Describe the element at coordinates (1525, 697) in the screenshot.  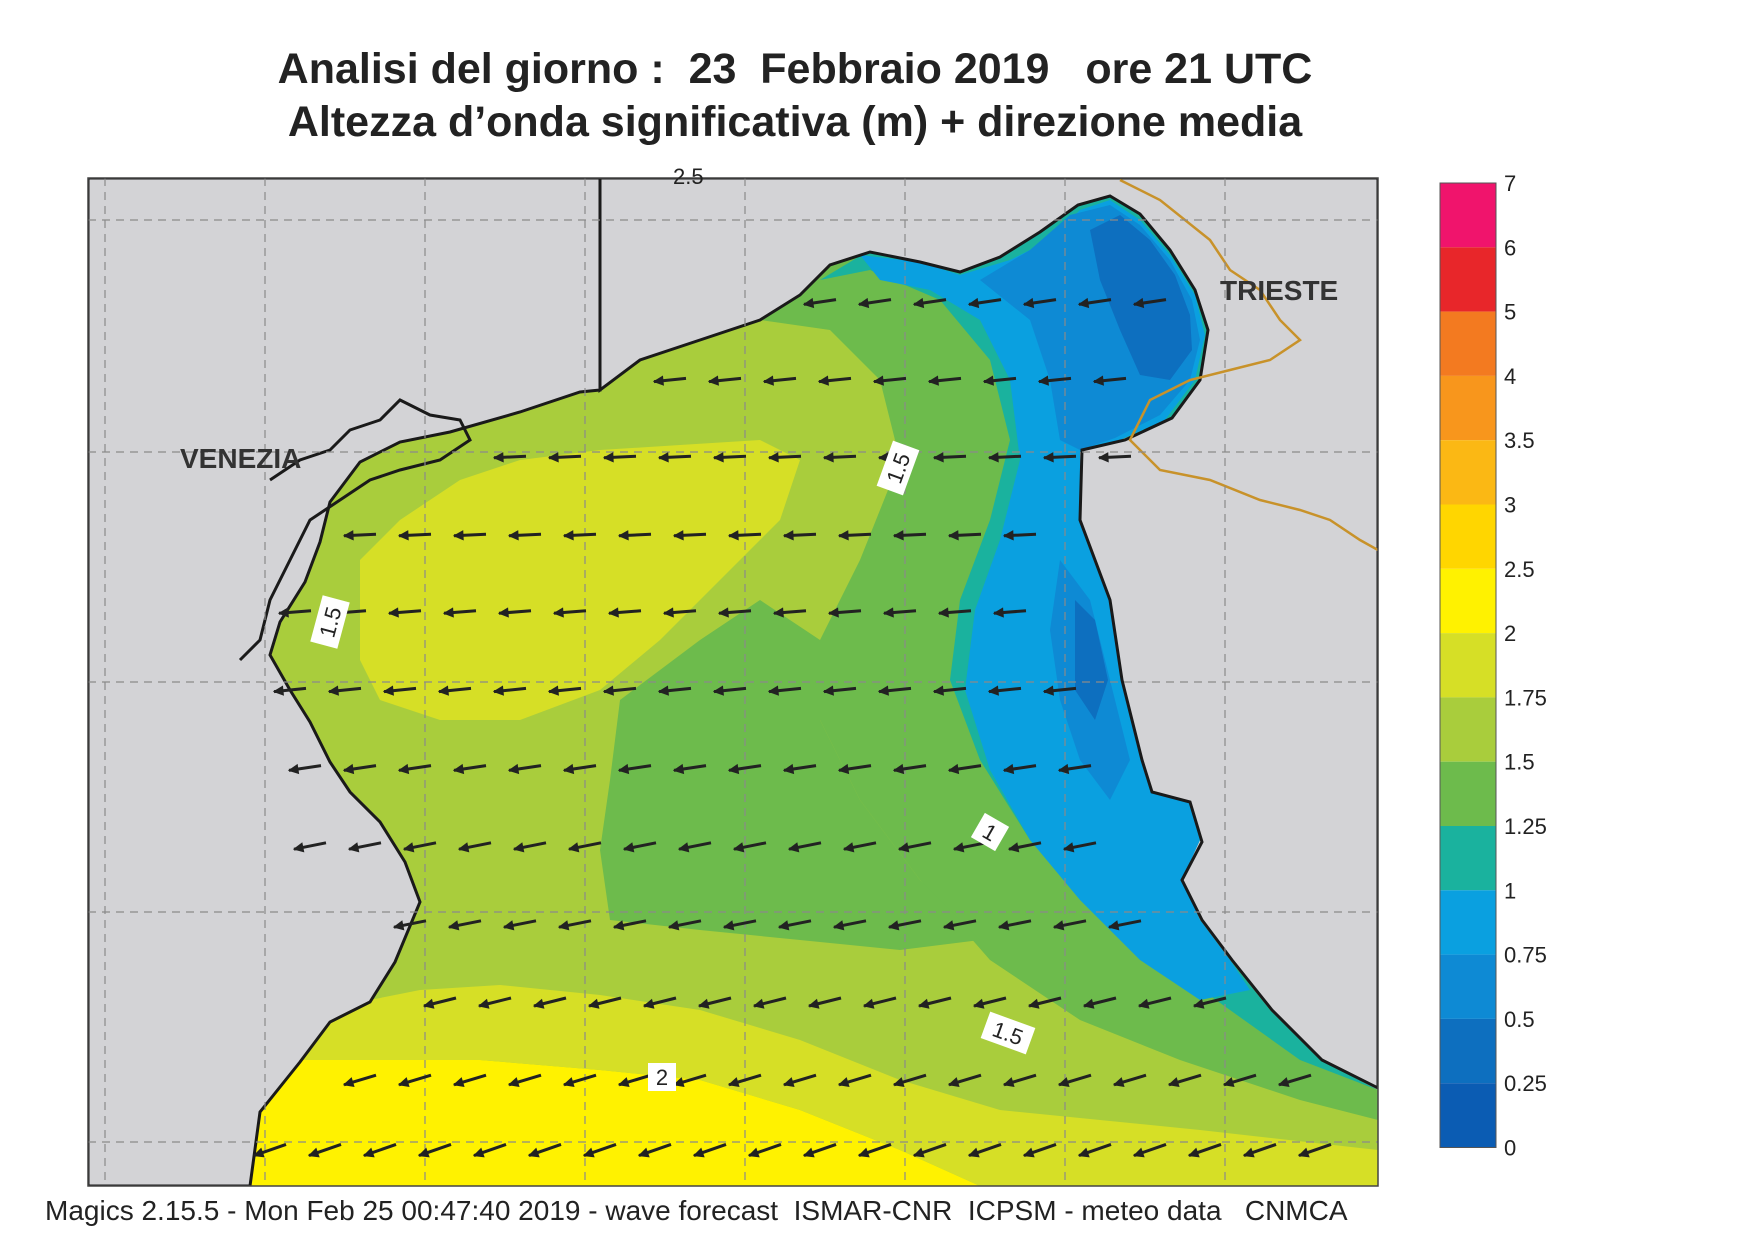
I see `legend-tick-label: 1.75` at that location.